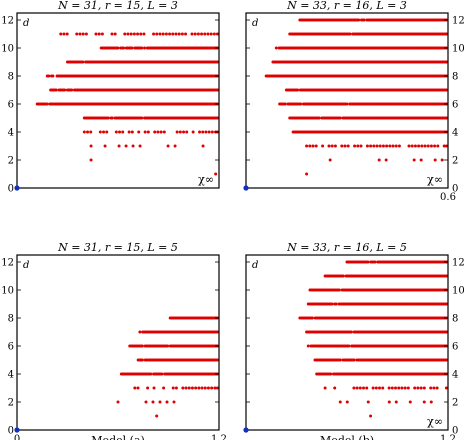 The height and width of the screenshot is (440, 474). What do you see at coordinates (11, 105) in the screenshot?
I see `y-tick-label: 6` at bounding box center [11, 105].